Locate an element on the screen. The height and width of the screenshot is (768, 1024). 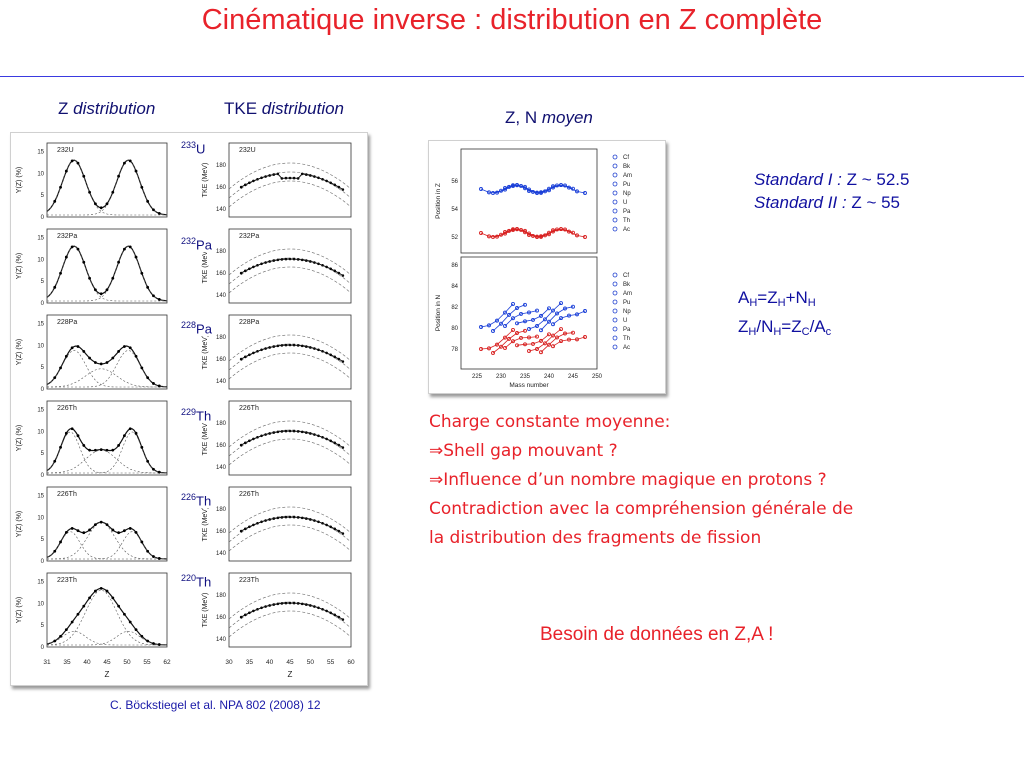
panel-nucleus-label: 232Pa is located at coordinates (249, 236).